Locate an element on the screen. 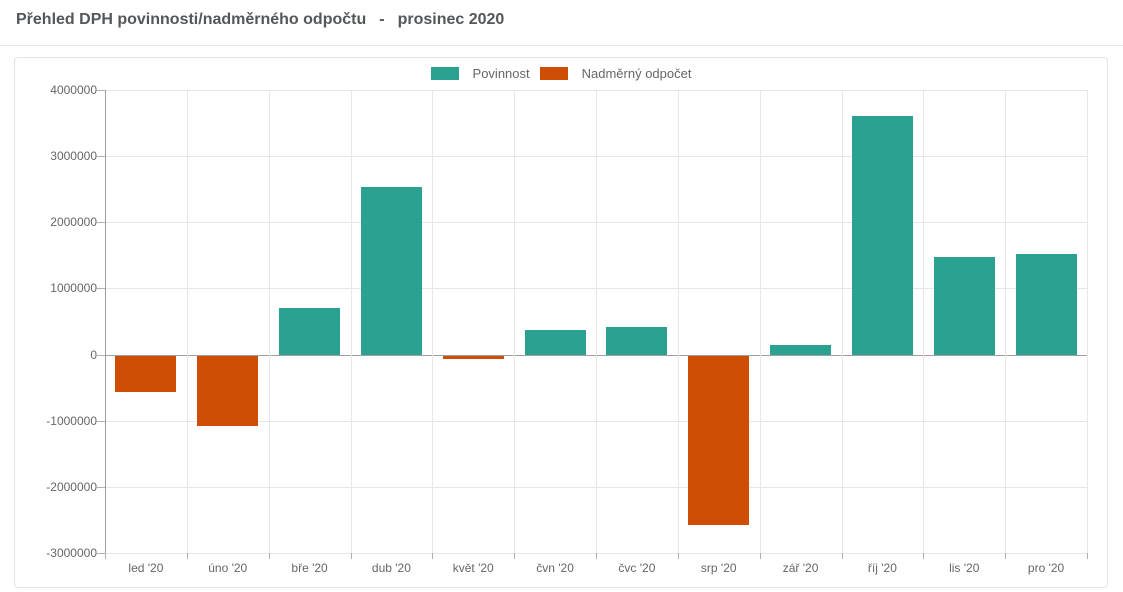 This screenshot has width=1123, height=592. title-period: prosinec 2020 is located at coordinates (451, 19).